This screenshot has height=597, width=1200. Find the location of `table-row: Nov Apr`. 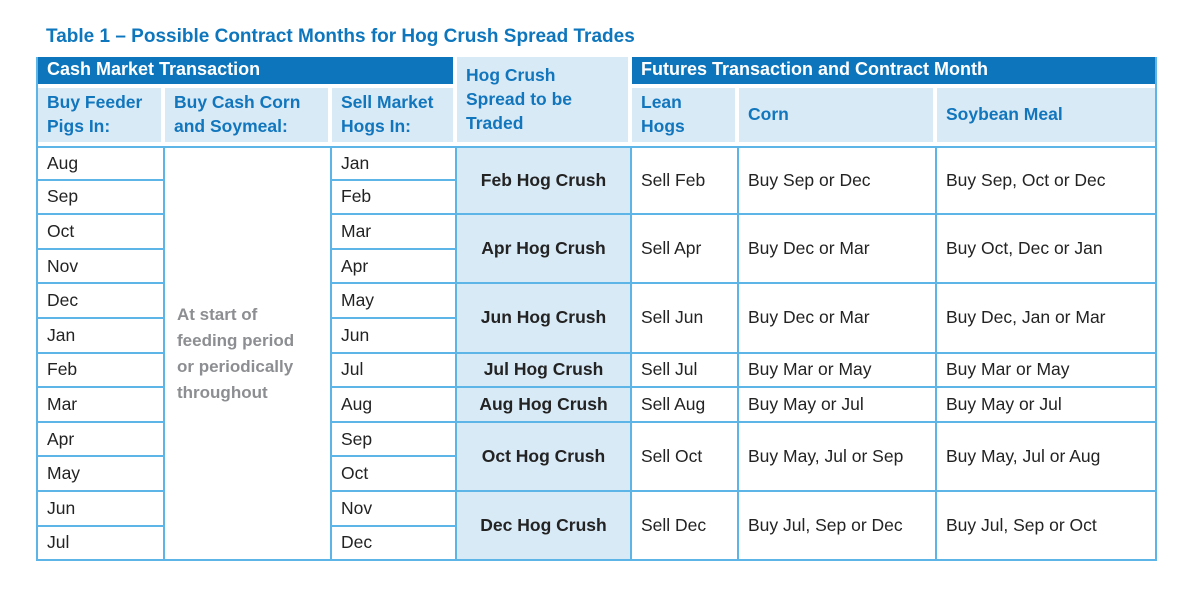

table-row: Nov Apr is located at coordinates (596, 267).